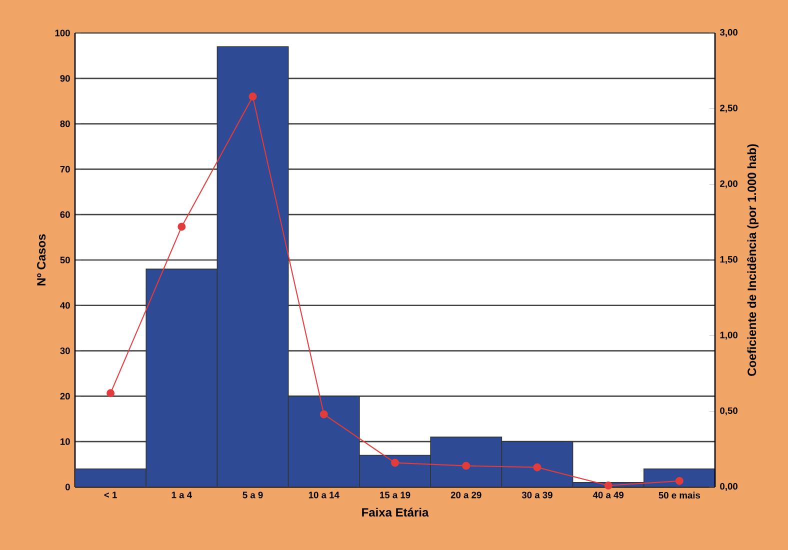 This screenshot has height=550, width=788. Describe the element at coordinates (67, 487) in the screenshot. I see `y-tick-label: 0` at that location.